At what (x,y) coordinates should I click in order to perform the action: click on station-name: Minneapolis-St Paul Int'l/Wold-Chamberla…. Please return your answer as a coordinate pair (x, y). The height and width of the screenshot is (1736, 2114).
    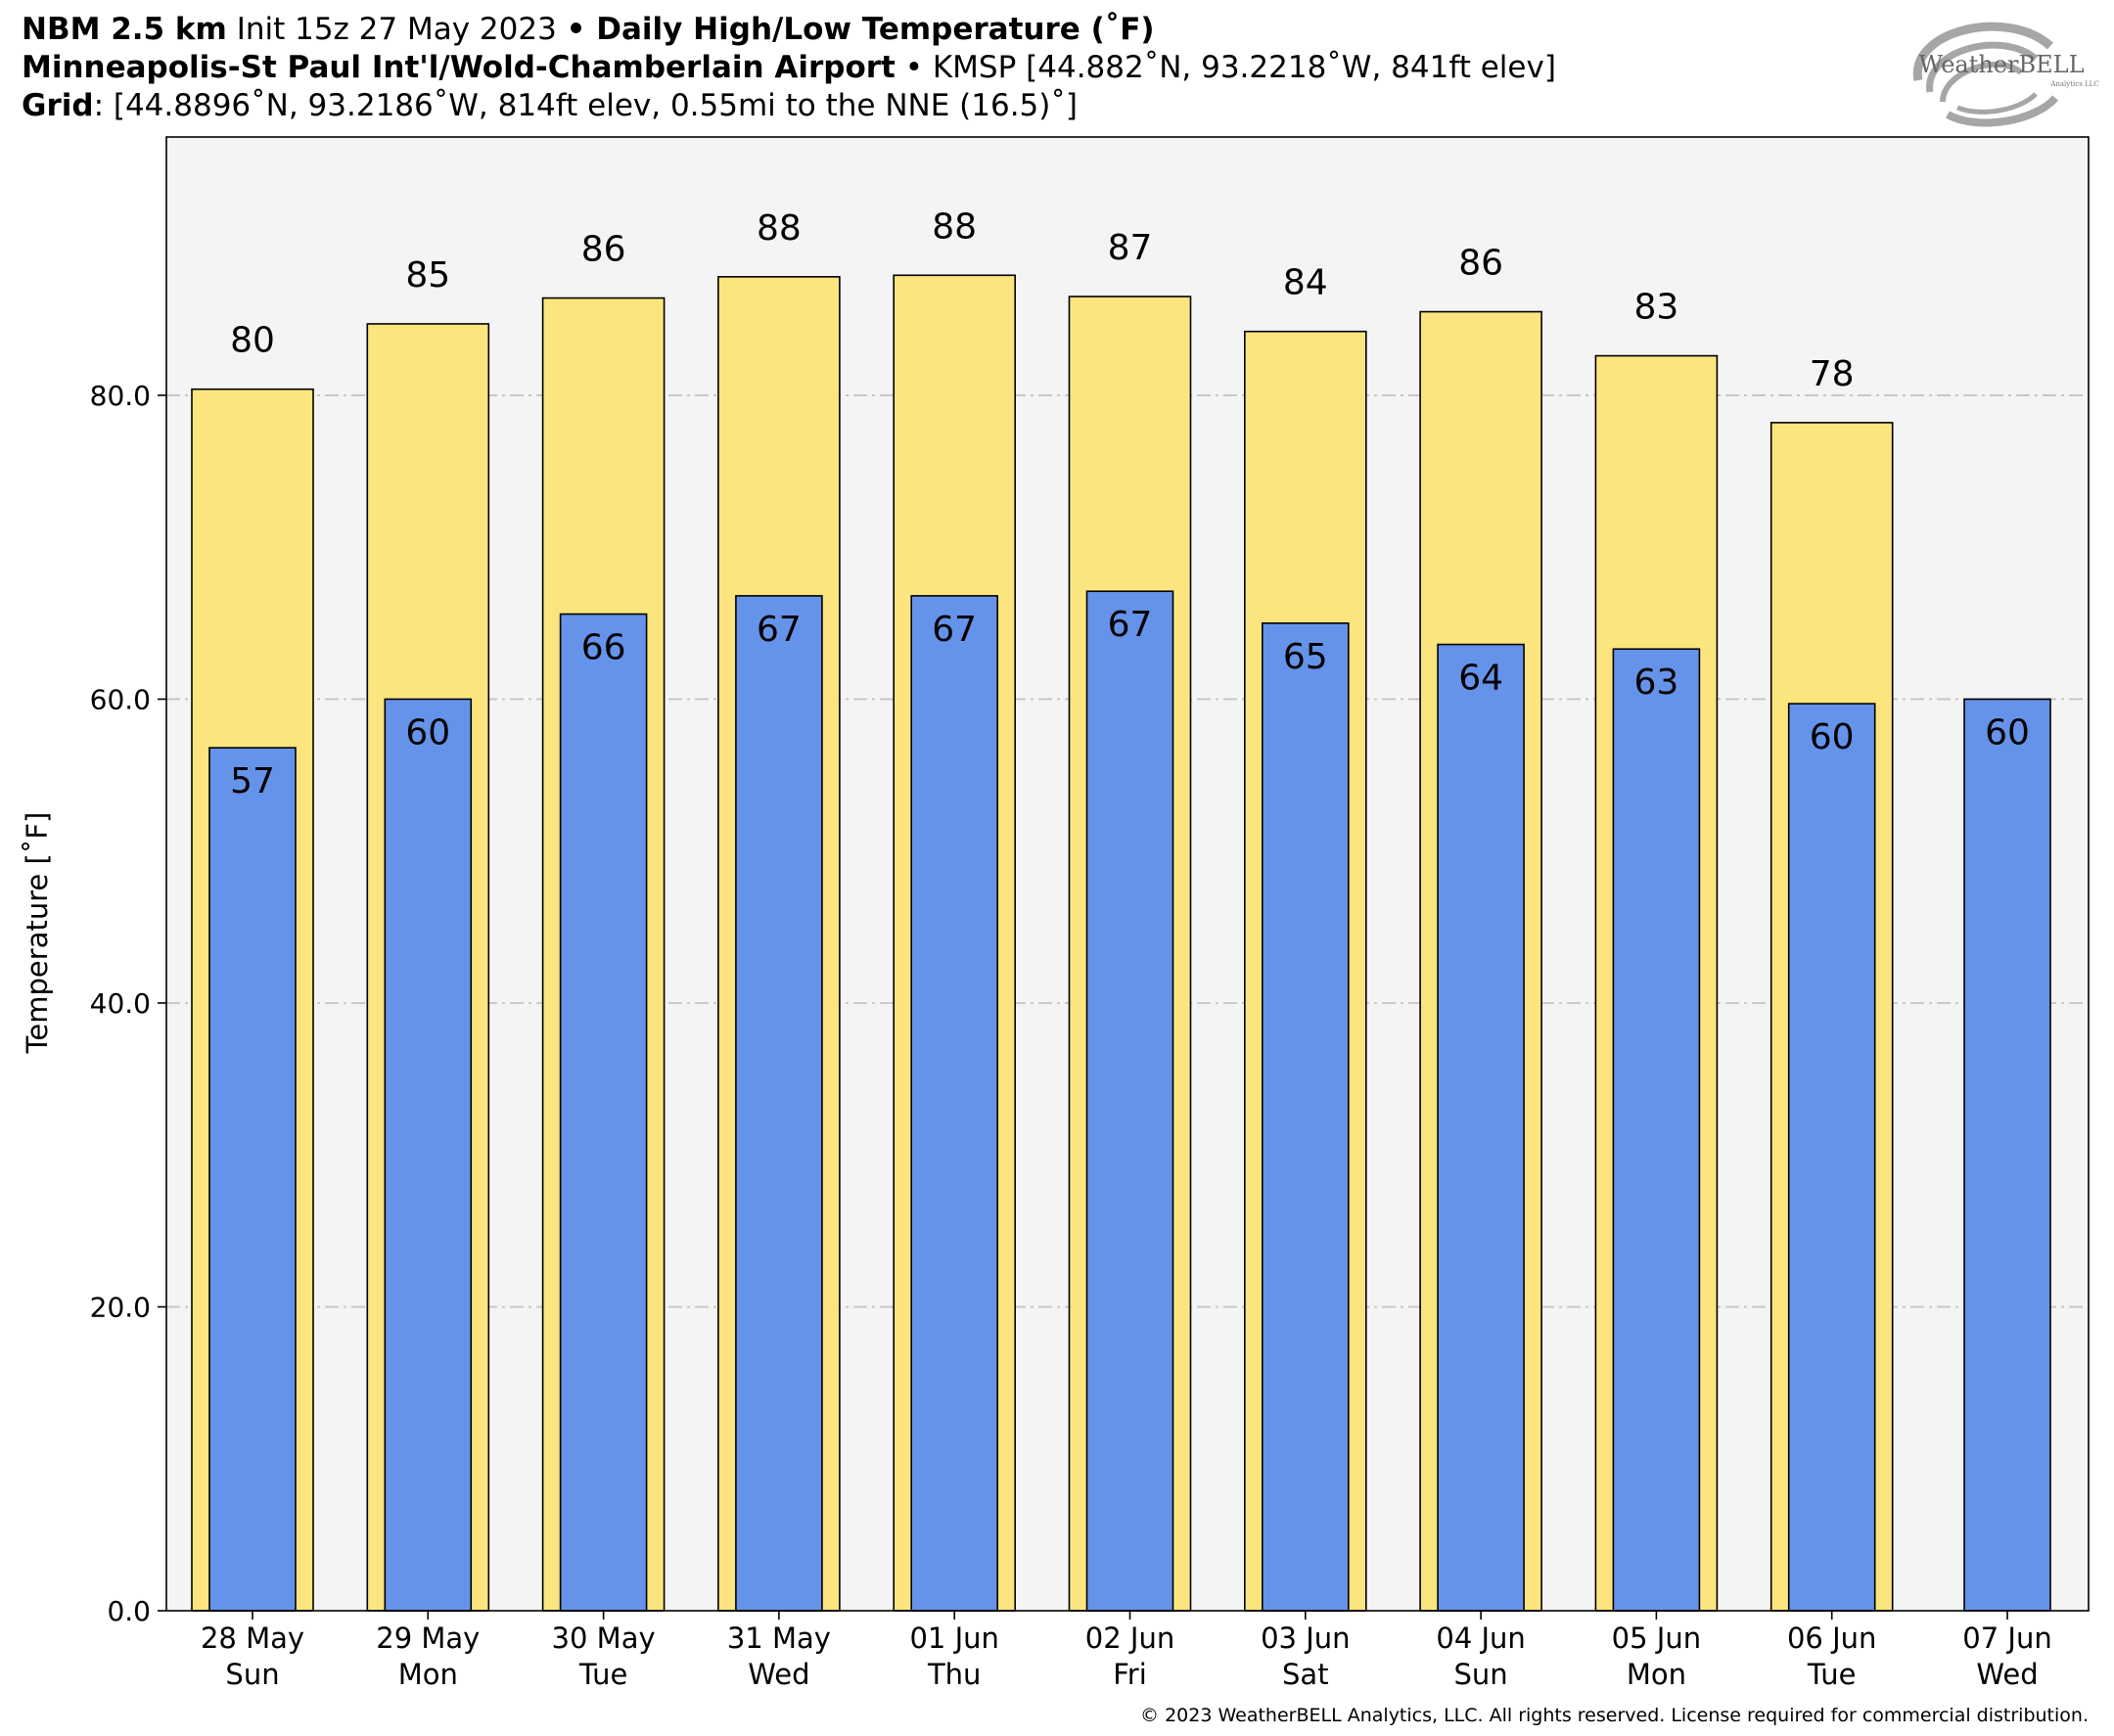
    Looking at the image, I should click on (459, 67).